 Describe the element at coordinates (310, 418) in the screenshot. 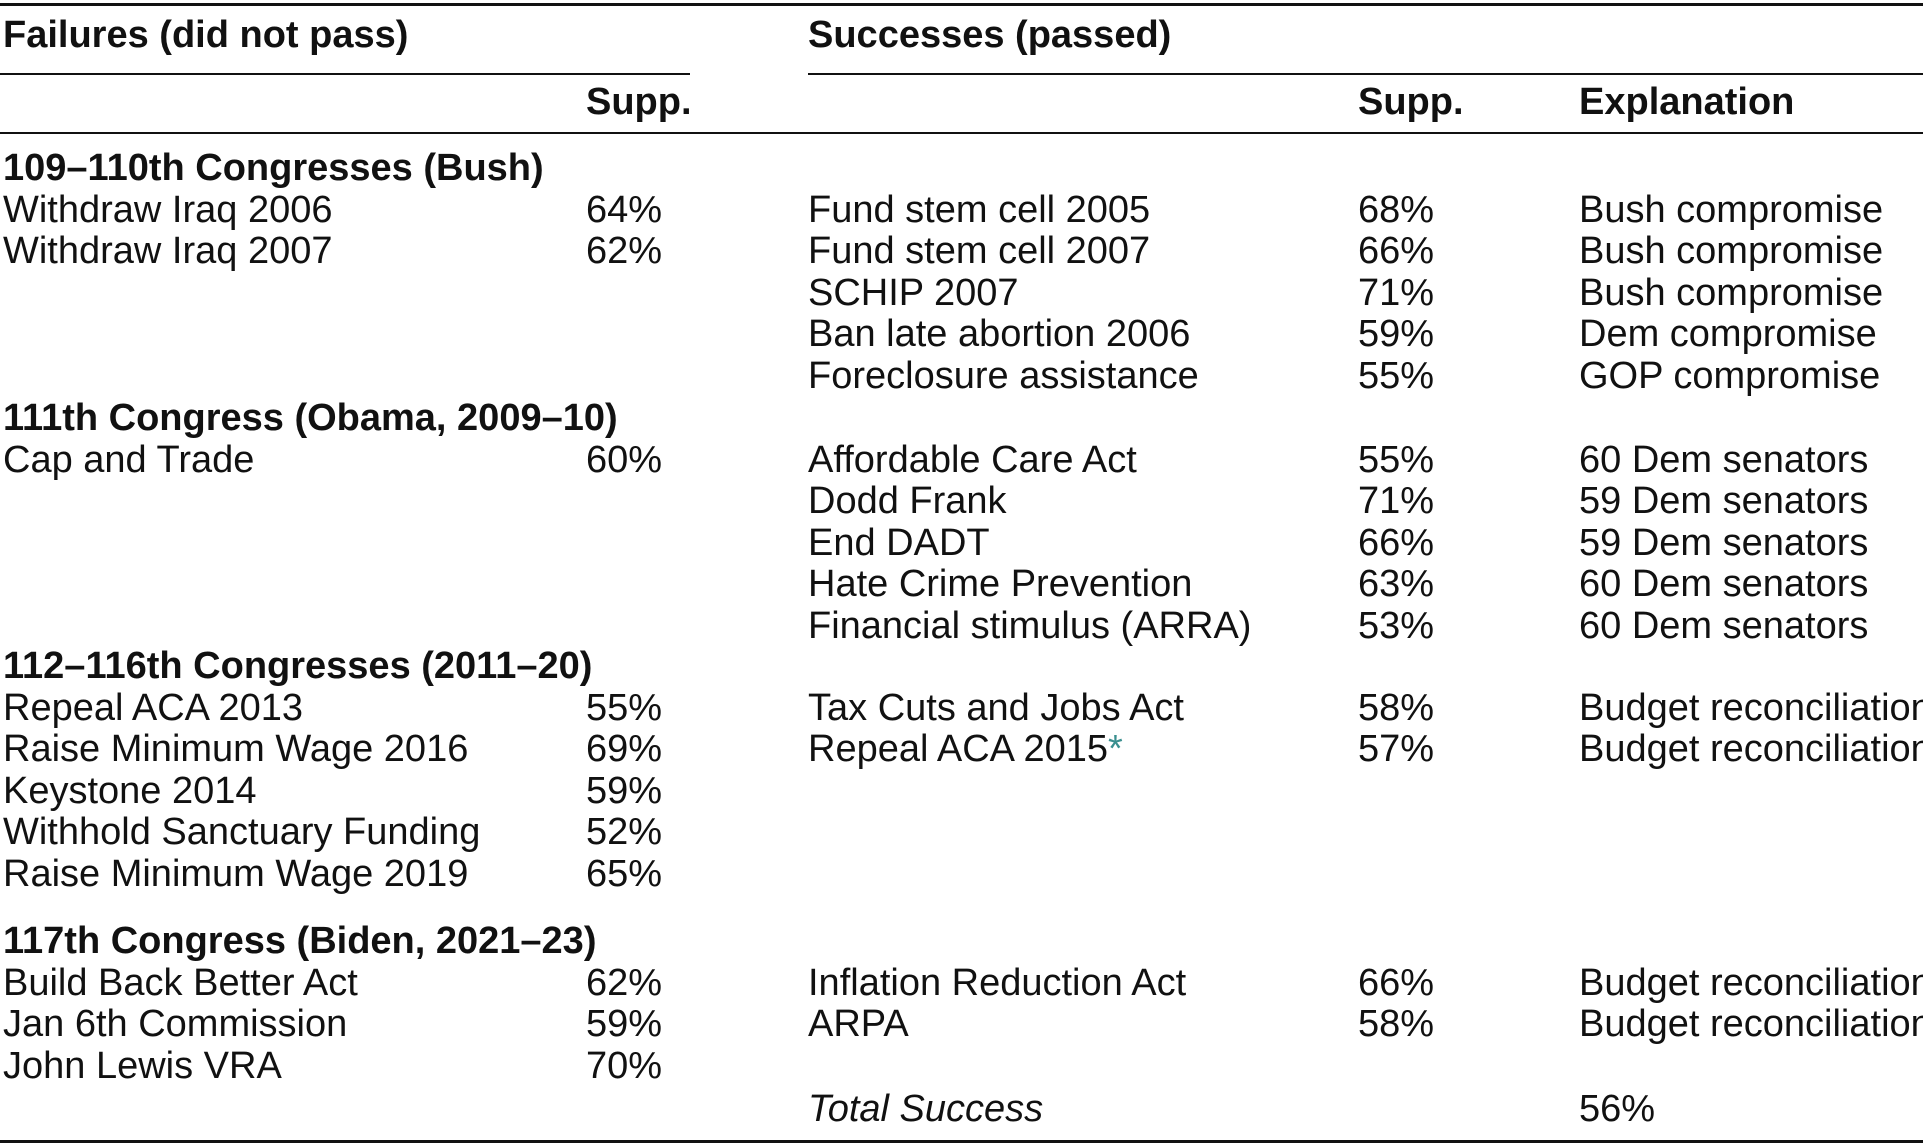

I see `group-title: 111th Congress (Obama, 2009–10)` at that location.